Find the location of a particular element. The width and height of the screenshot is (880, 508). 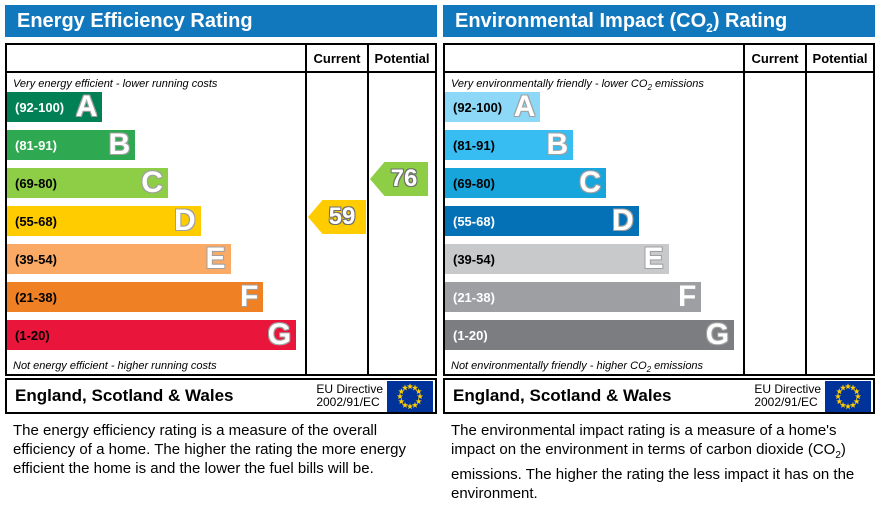

energy-efficiency-title-text: Energy Efficiency Rating is located at coordinates (135, 21).